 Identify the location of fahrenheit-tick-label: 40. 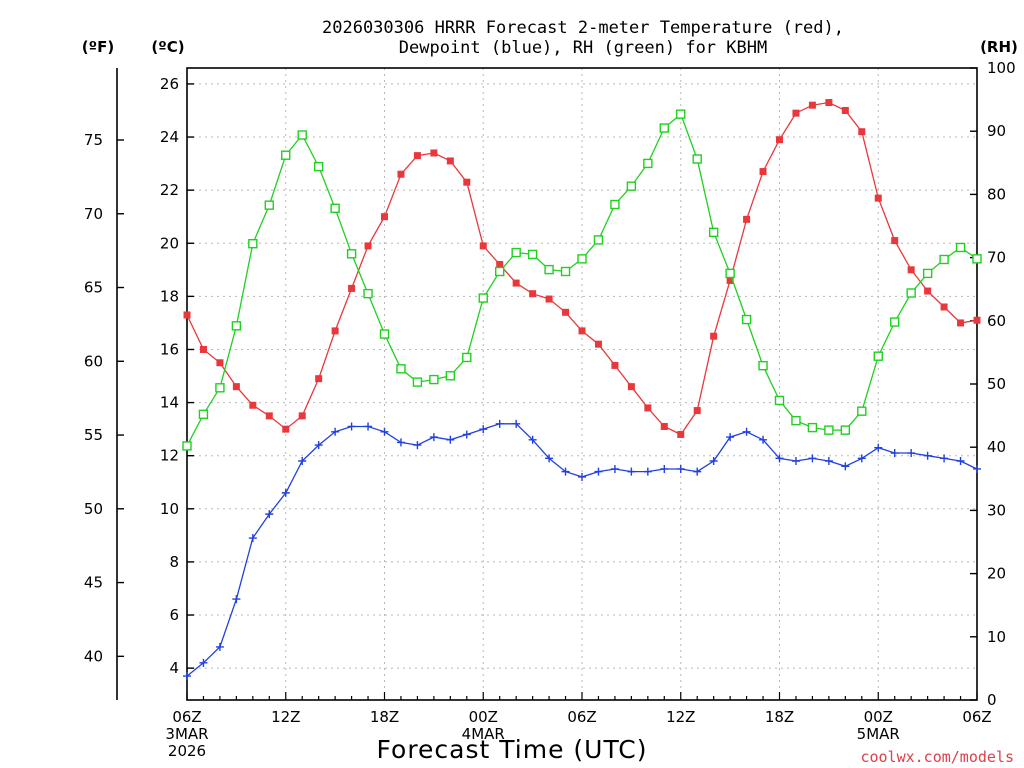
(93, 656).